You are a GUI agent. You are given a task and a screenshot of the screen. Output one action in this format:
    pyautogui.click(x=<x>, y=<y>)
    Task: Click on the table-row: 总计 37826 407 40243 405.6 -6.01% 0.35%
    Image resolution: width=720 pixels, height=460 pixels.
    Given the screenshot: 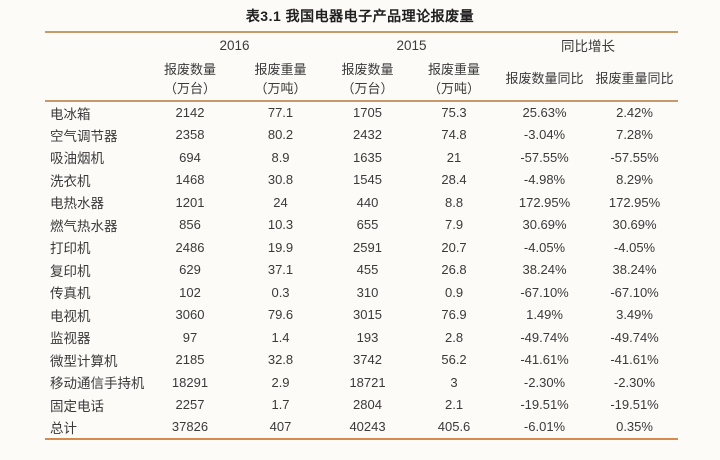 What is the action you would take?
    pyautogui.click(x=361, y=427)
    